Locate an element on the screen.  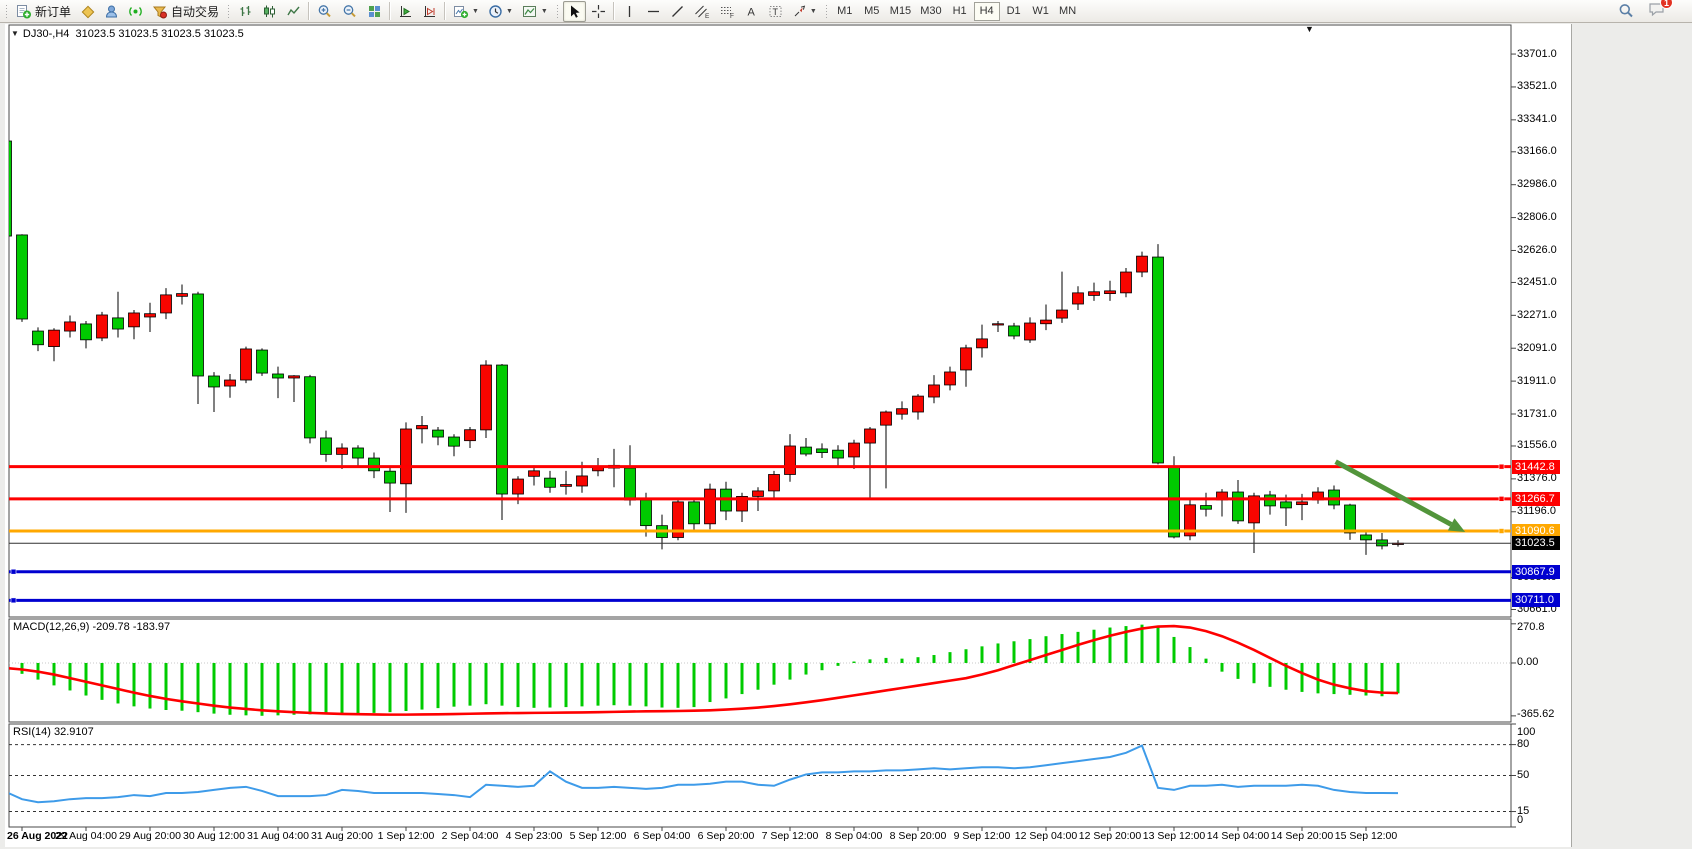
bar-chart-icon is located at coordinates (245, 10).